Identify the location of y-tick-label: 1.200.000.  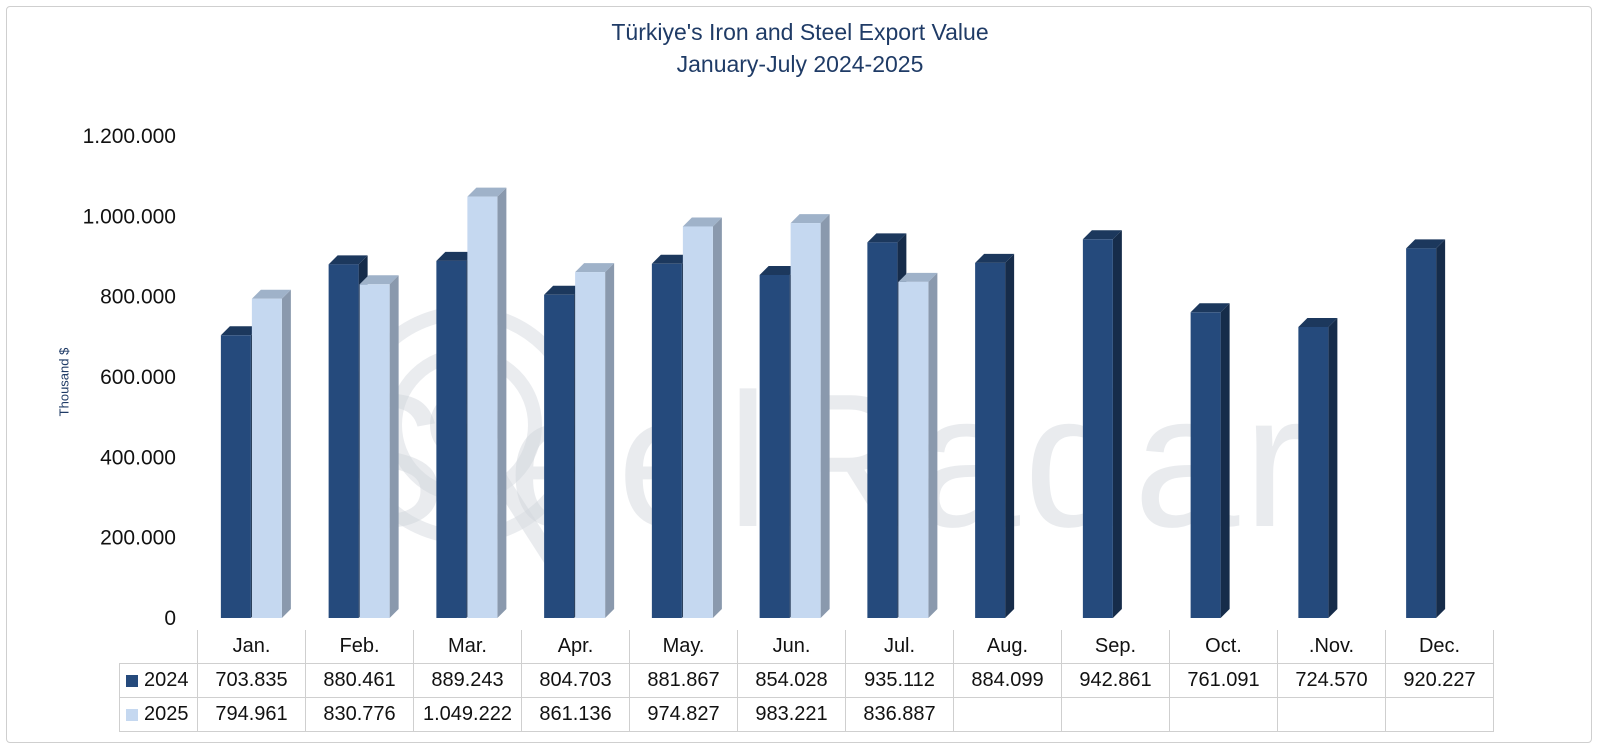
(129, 136).